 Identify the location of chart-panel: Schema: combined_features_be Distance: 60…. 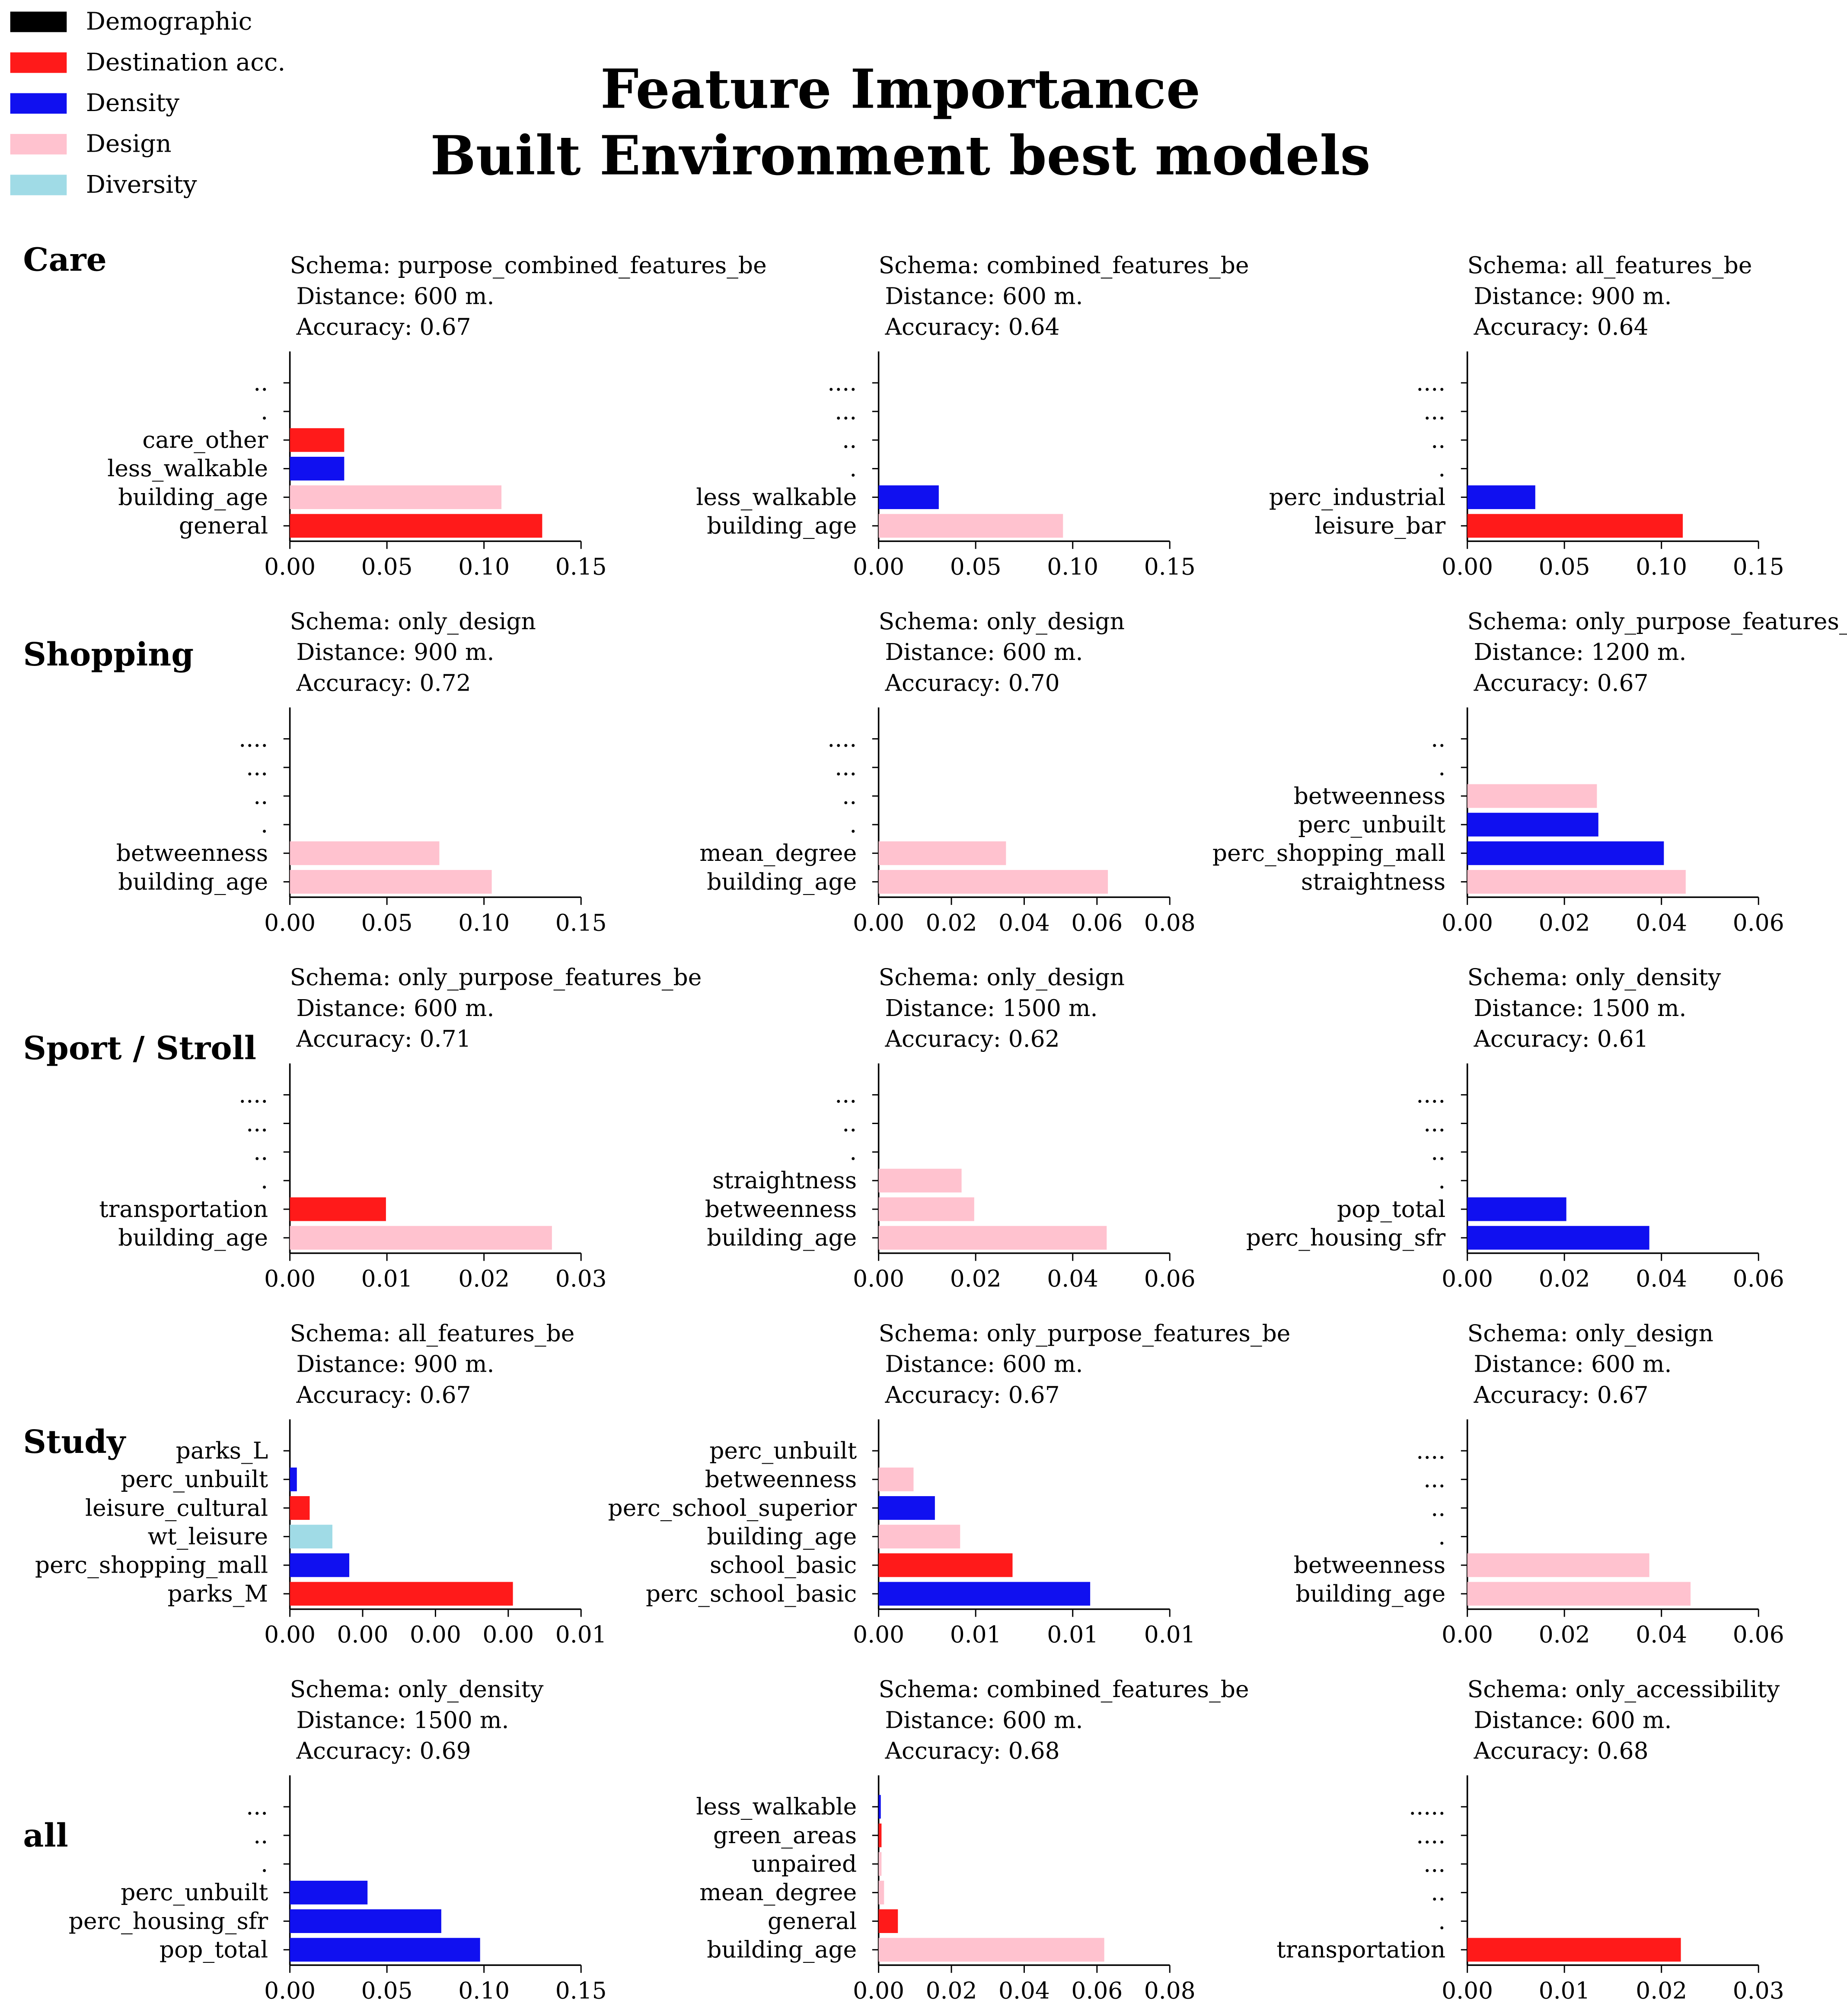
(972, 1839).